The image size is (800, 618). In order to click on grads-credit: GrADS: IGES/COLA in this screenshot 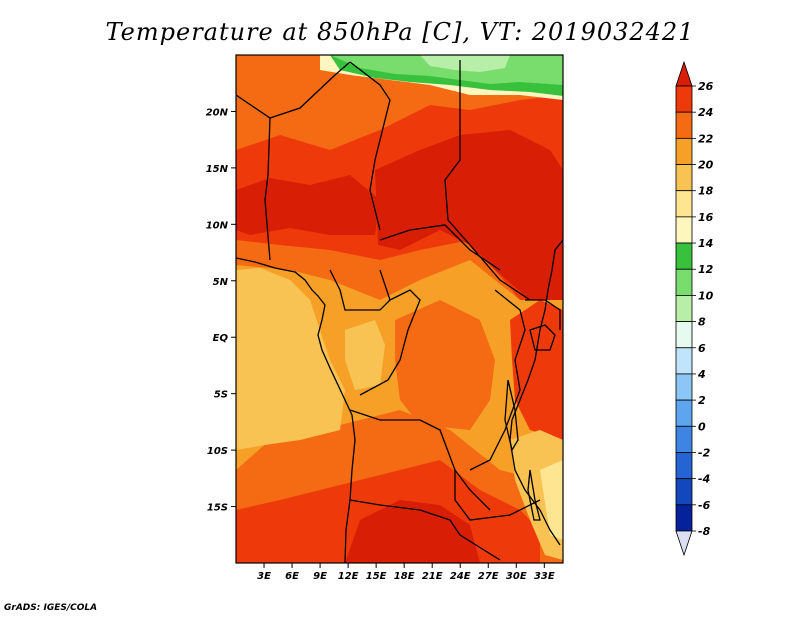, I will do `click(51, 608)`.